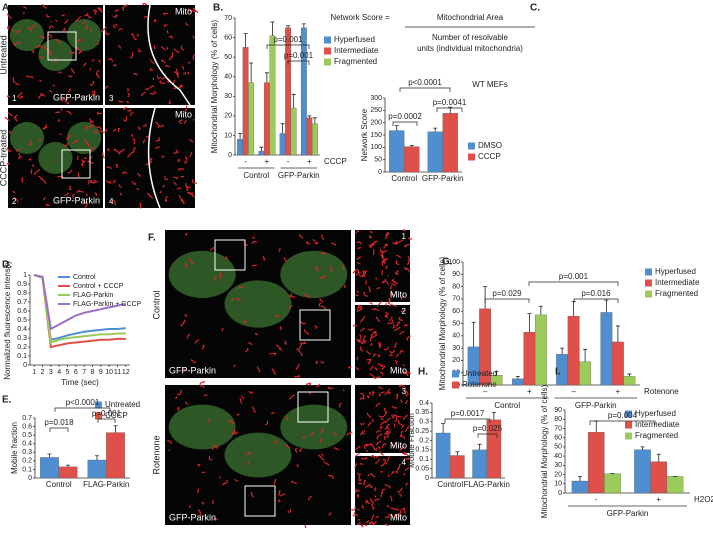  Describe the element at coordinates (4, 55) in the screenshot. I see `row-label: Untreated` at that location.